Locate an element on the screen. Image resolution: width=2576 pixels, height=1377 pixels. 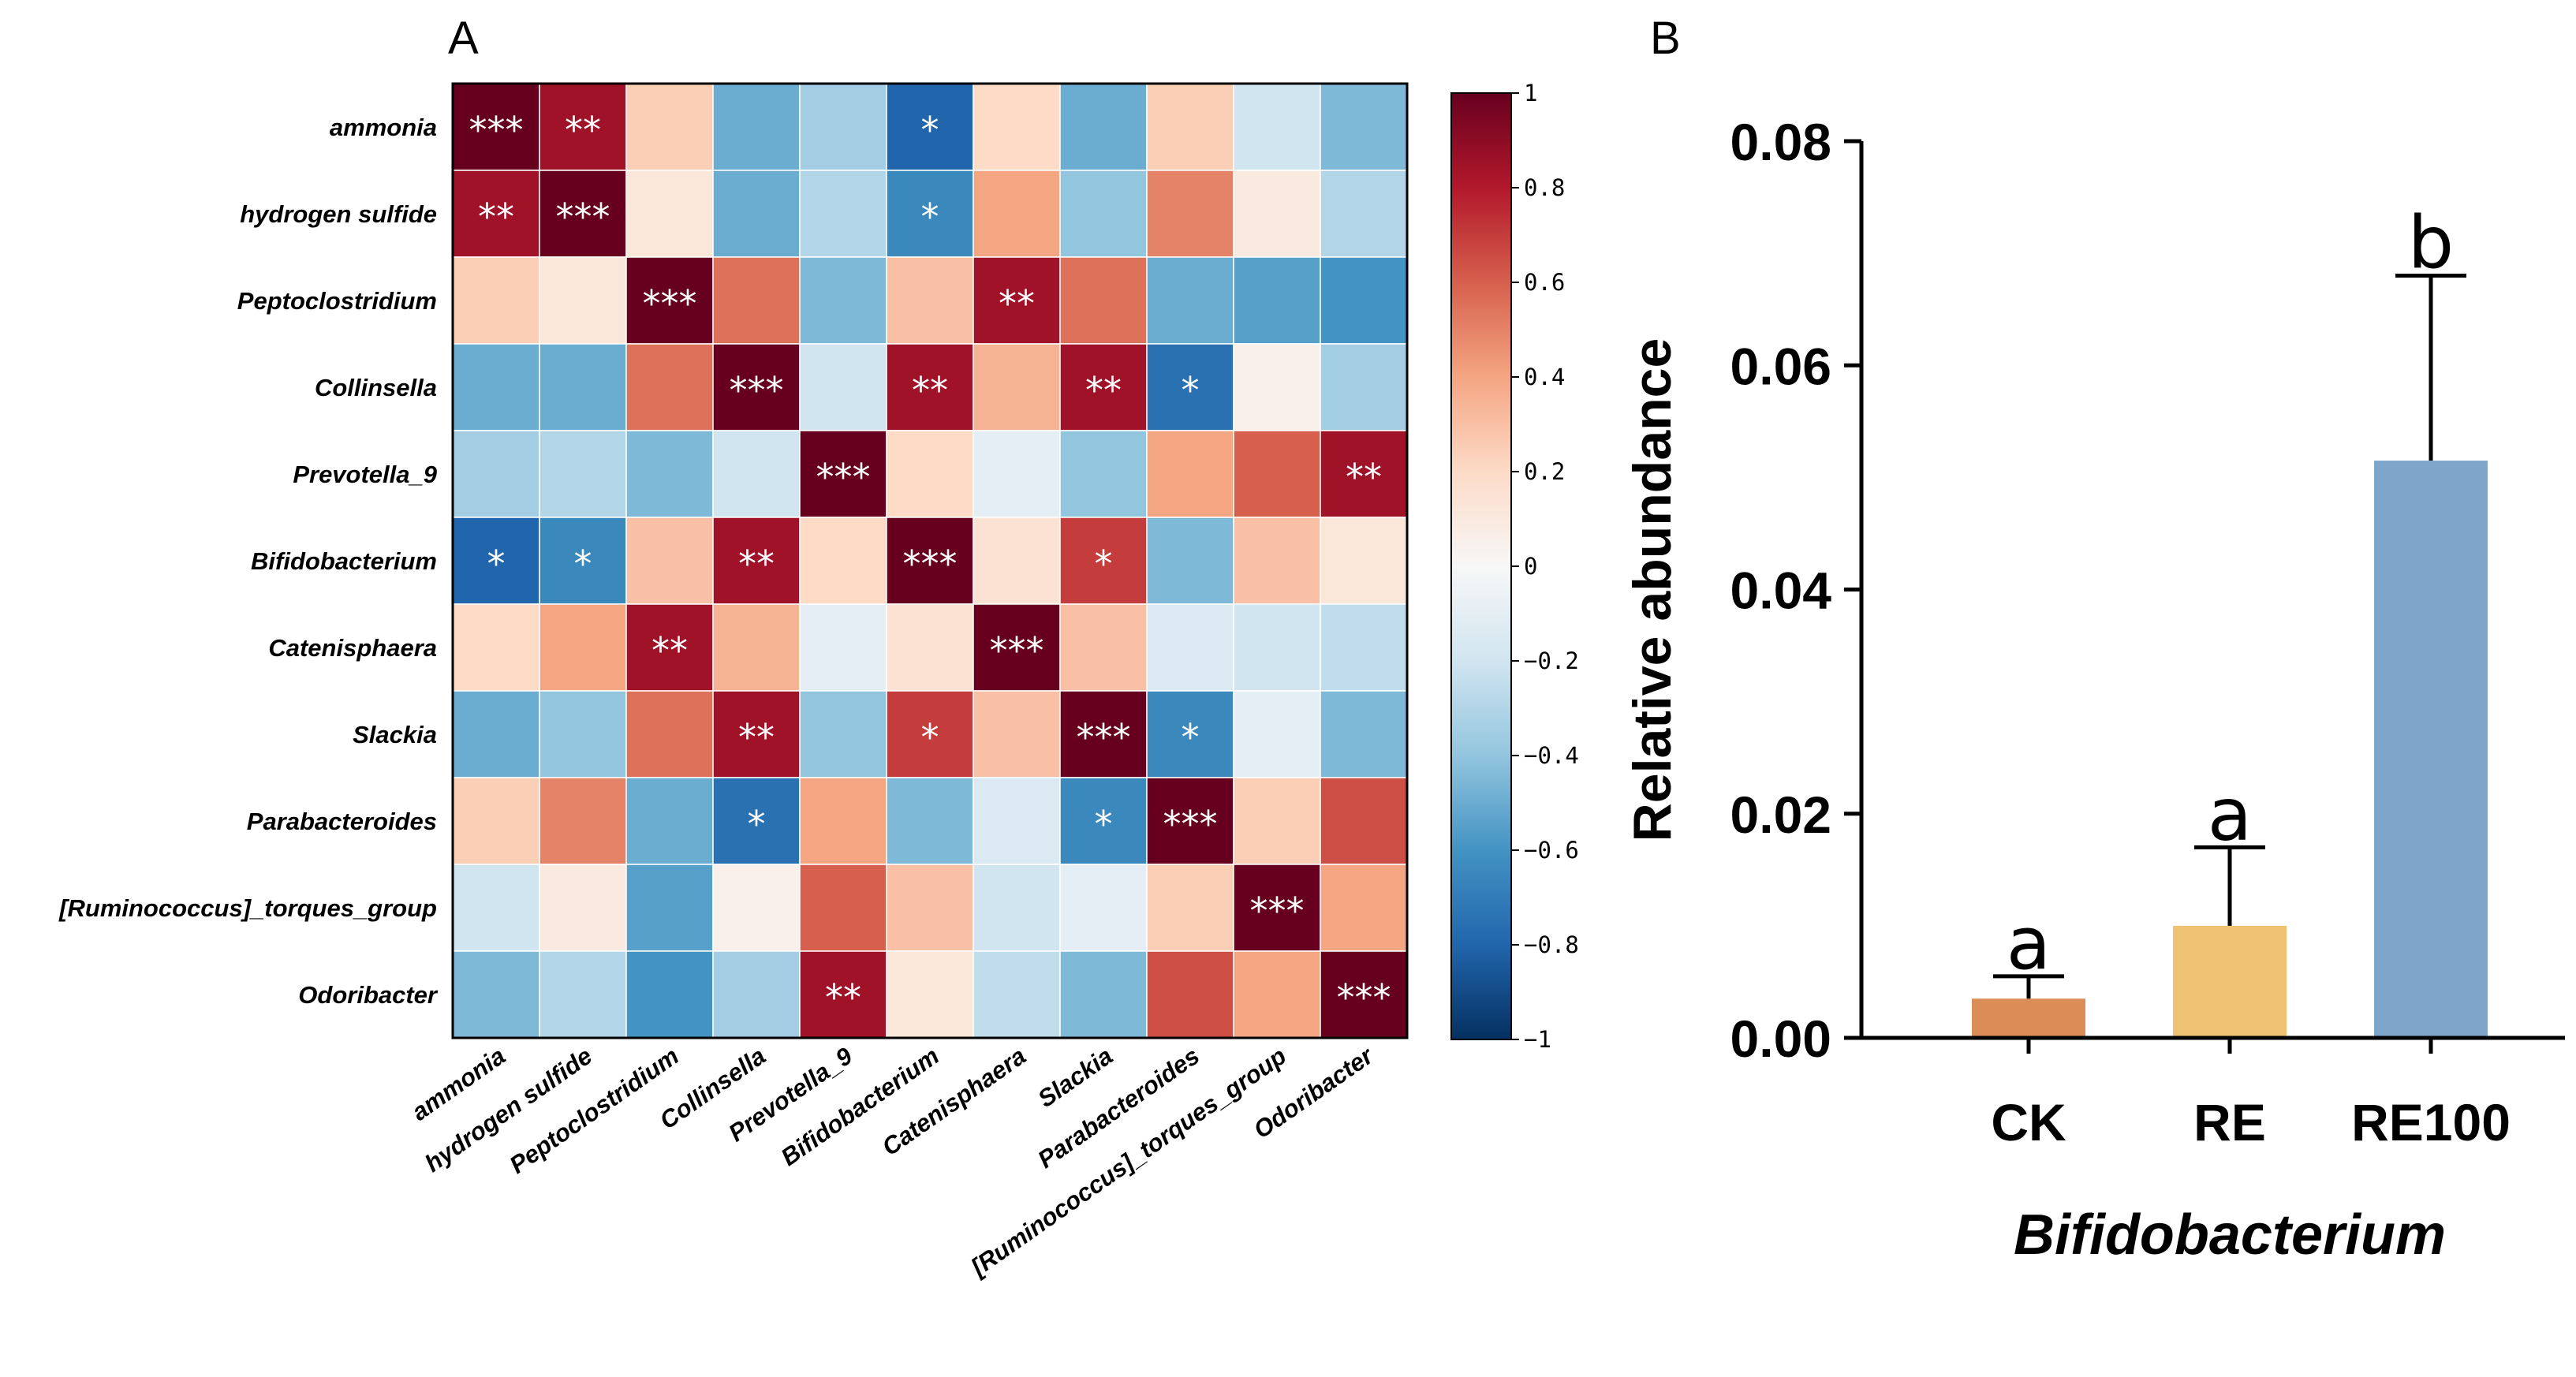
y-tick-label: 0.08 is located at coordinates (1780, 142).